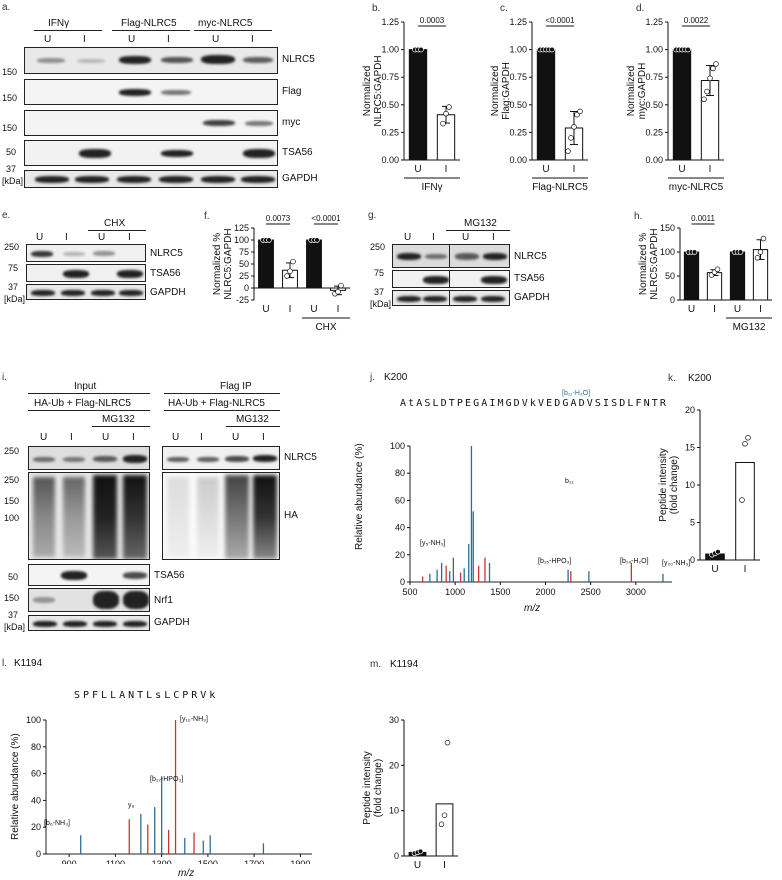 This screenshot has width=782, height=880. I want to click on panel-letter-e: e., so click(6, 215).